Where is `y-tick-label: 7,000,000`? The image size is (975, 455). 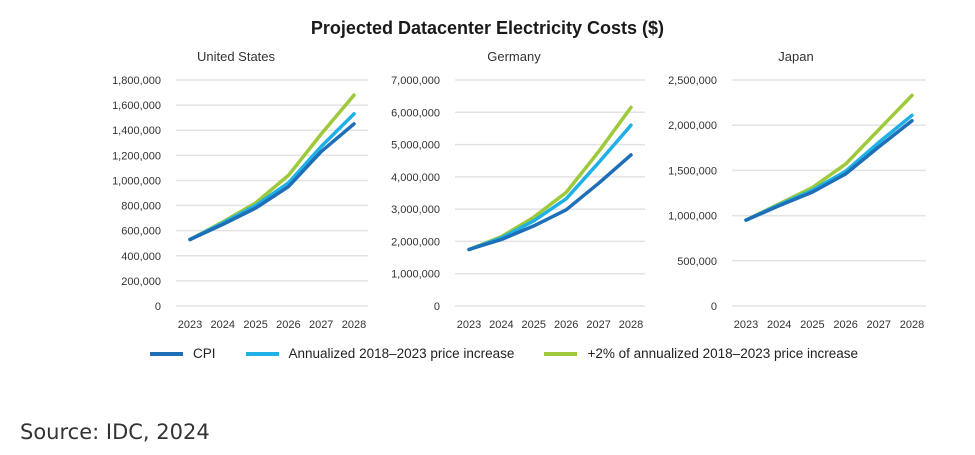 y-tick-label: 7,000,000 is located at coordinates (415, 81).